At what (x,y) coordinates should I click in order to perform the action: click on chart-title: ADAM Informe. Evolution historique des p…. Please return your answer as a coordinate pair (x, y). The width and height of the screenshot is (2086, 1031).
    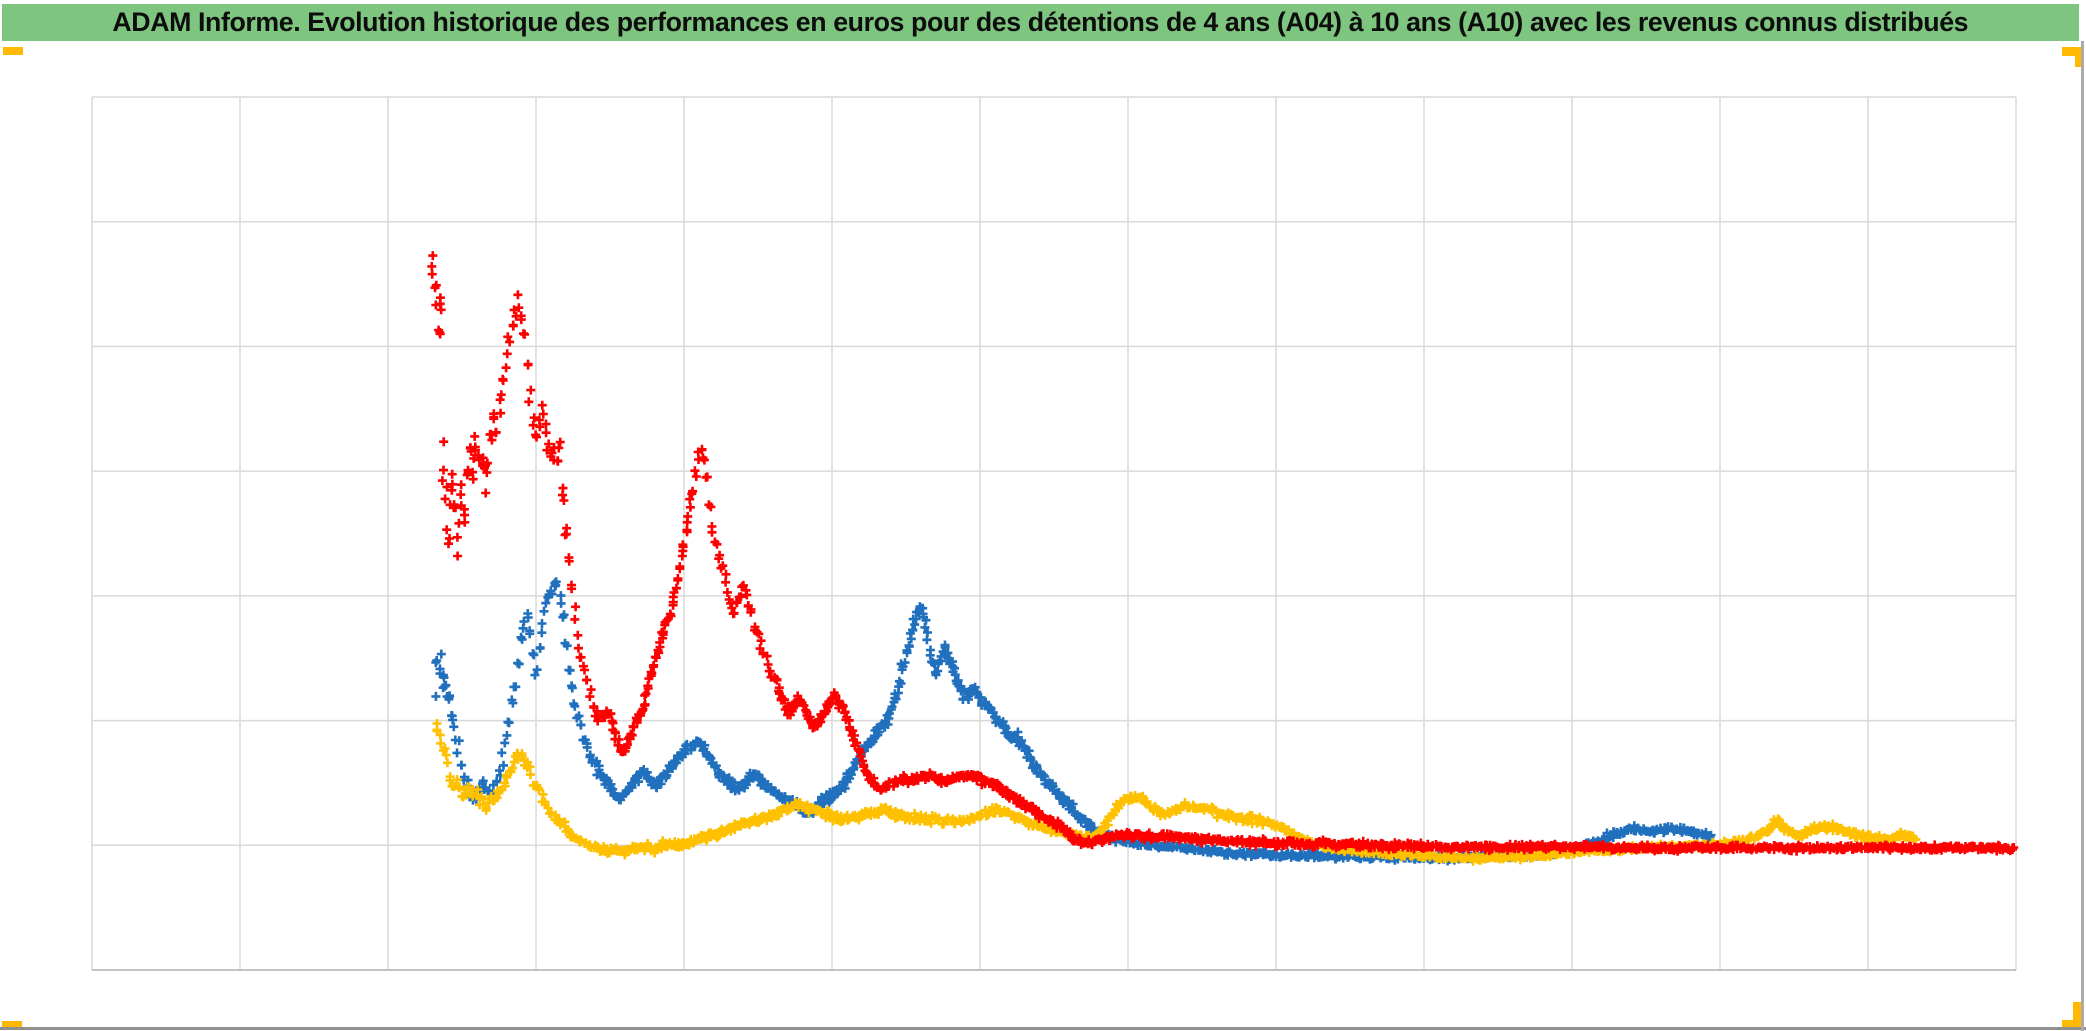
    Looking at the image, I should click on (1040, 22).